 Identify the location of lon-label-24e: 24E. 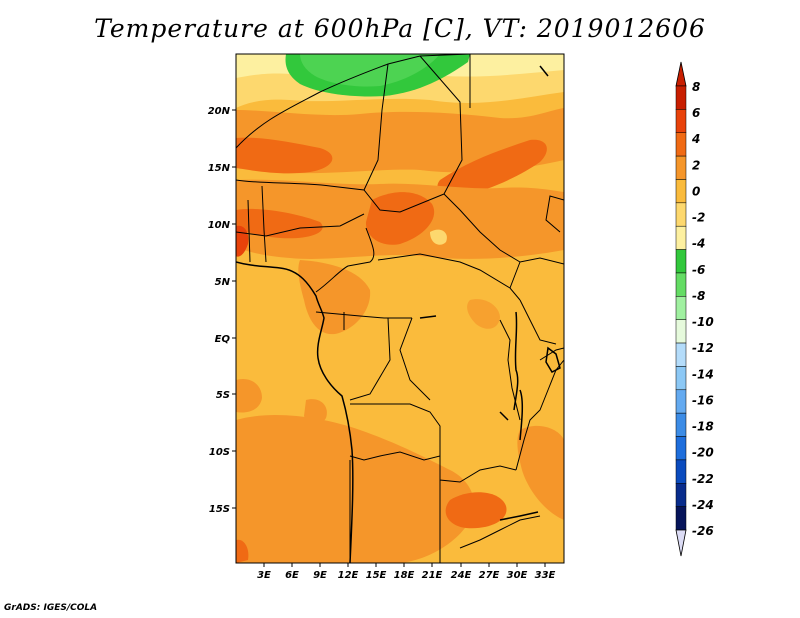
(461, 575).